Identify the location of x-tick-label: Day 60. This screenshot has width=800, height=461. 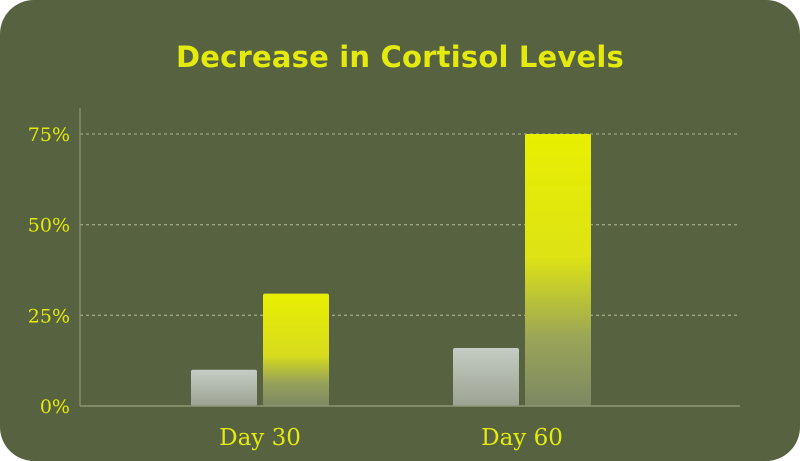
(522, 438).